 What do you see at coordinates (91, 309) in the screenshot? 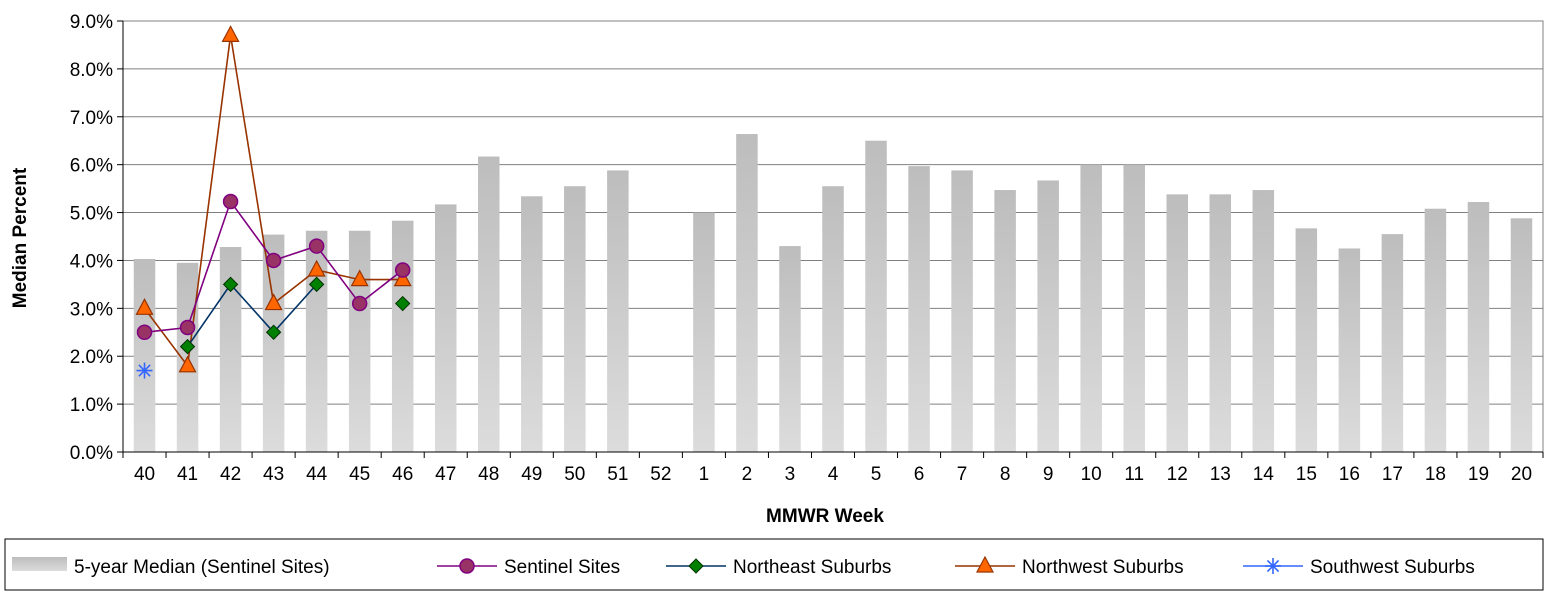
I see `y-tick-label: 3.0%` at bounding box center [91, 309].